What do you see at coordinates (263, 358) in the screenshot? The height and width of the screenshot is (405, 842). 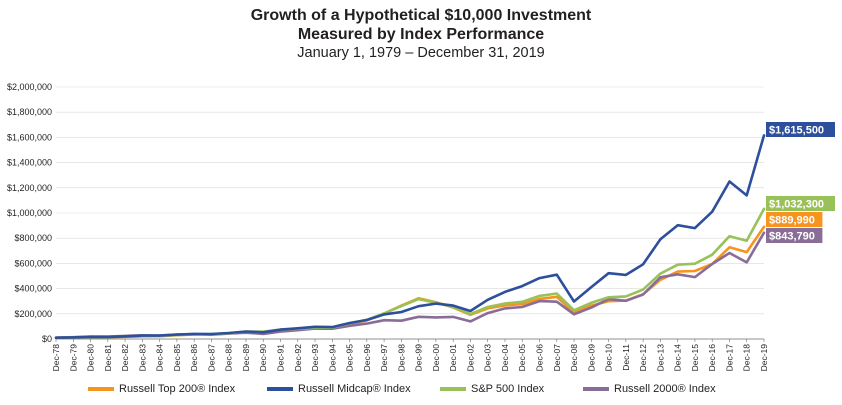 I see `x-tick-label: Dec-90` at bounding box center [263, 358].